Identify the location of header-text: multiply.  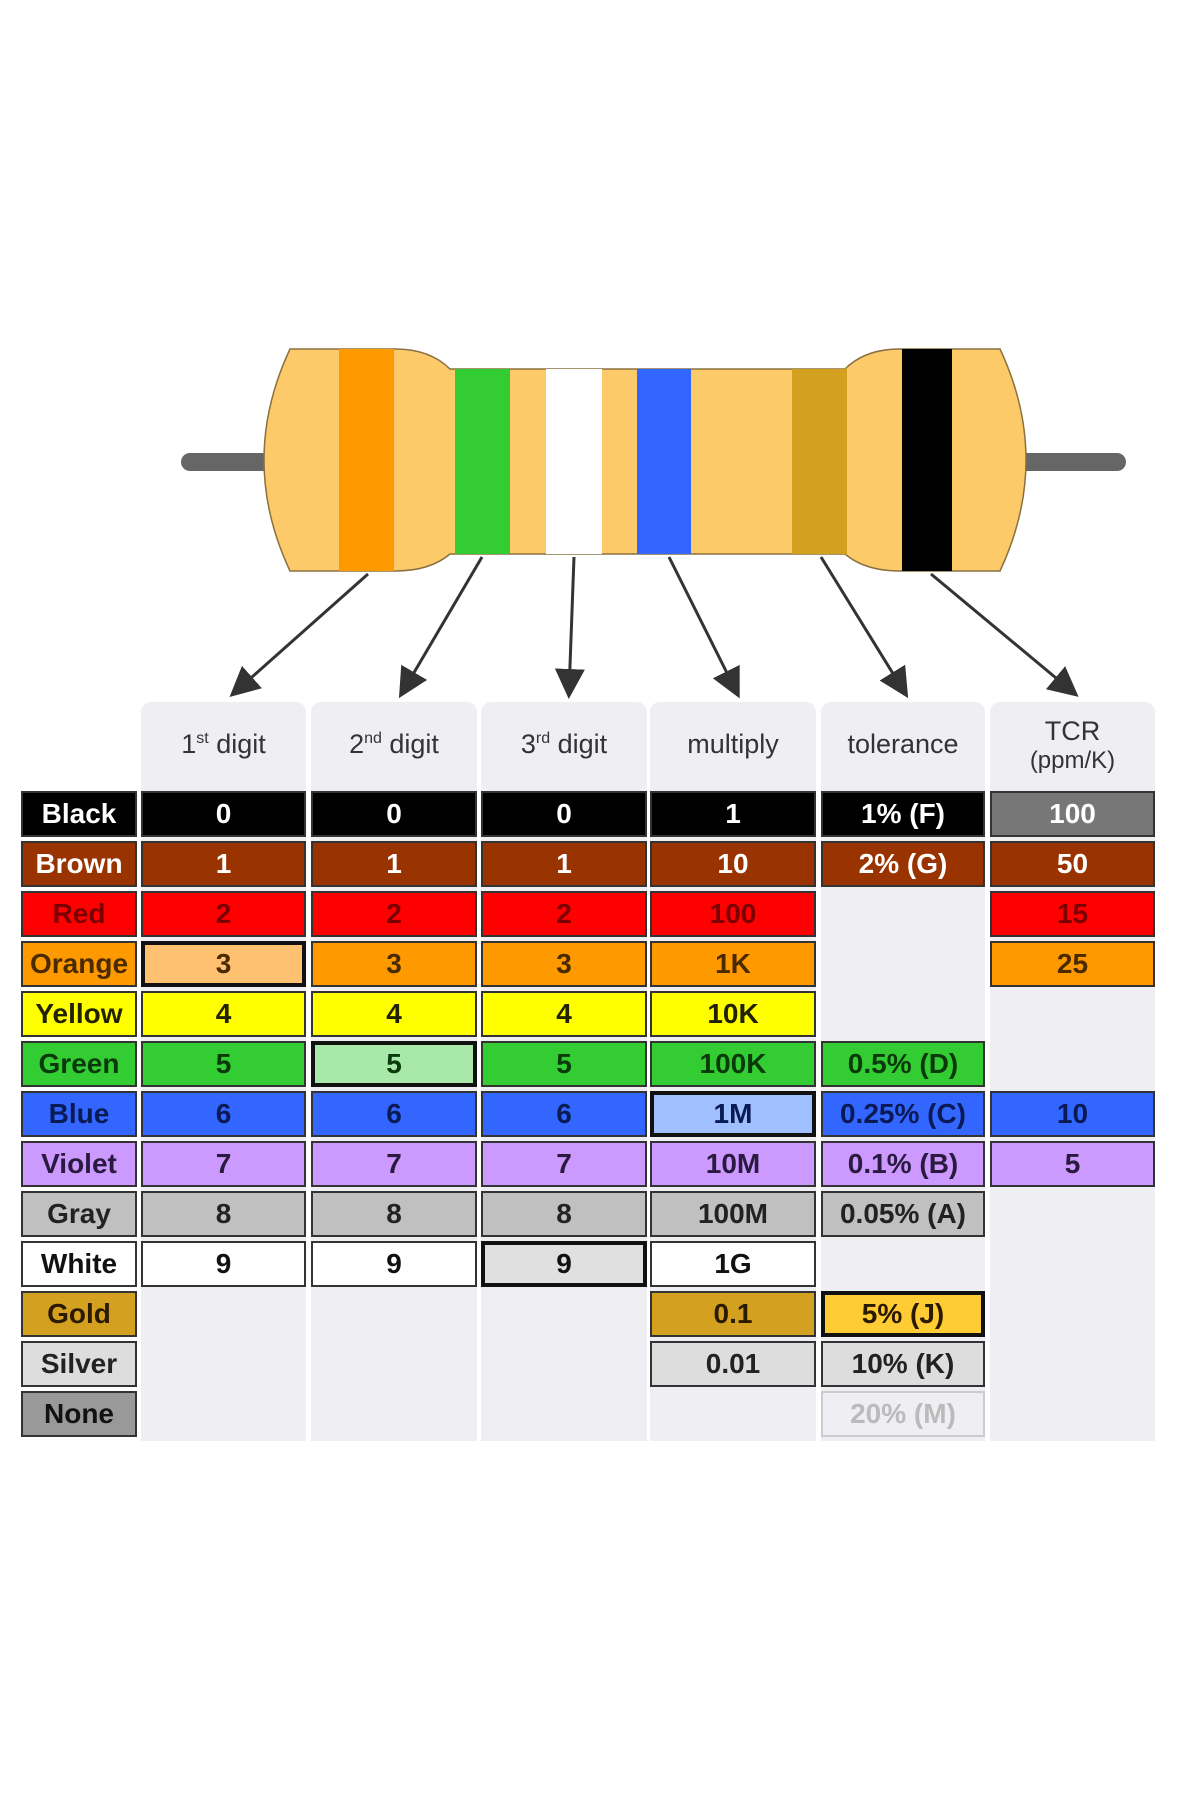
(733, 744).